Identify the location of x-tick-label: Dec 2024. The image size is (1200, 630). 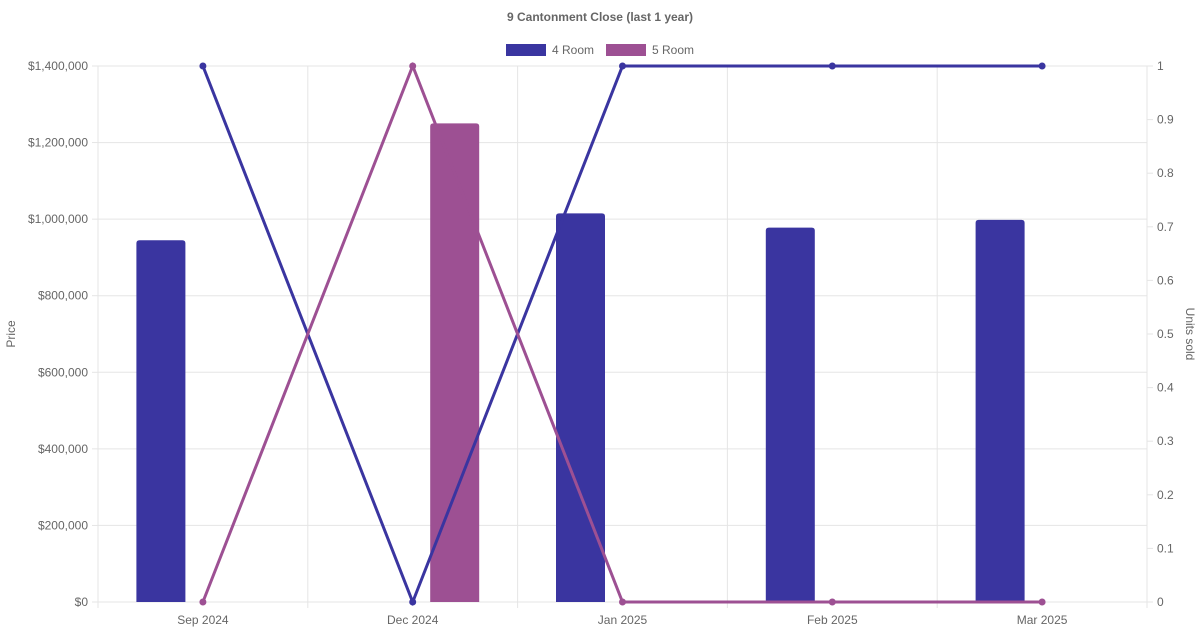
(413, 620).